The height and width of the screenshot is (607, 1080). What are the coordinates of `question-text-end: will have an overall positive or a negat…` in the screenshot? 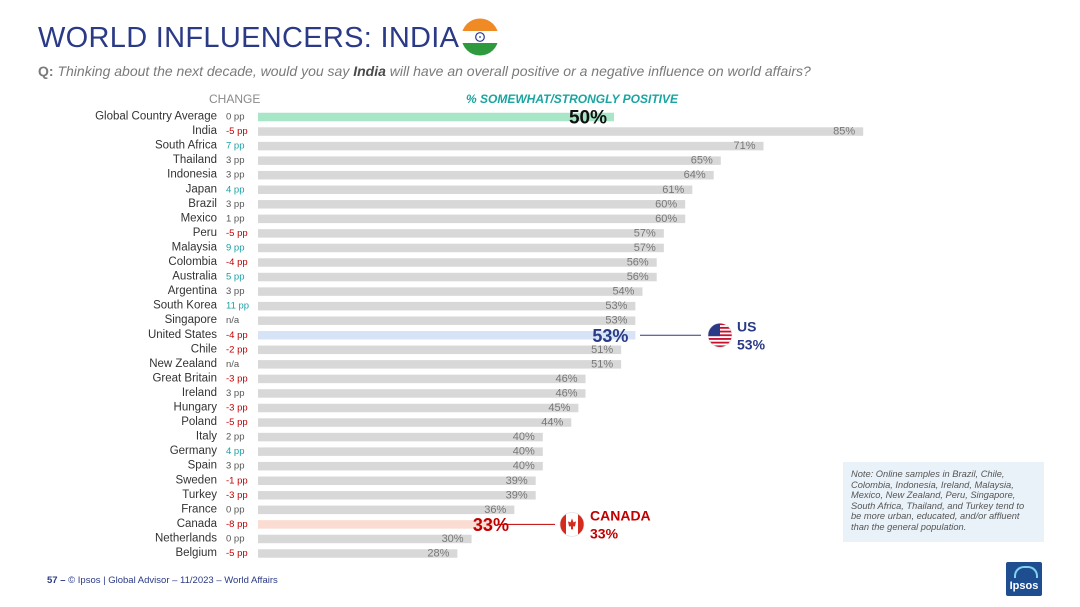 It's located at (598, 71).